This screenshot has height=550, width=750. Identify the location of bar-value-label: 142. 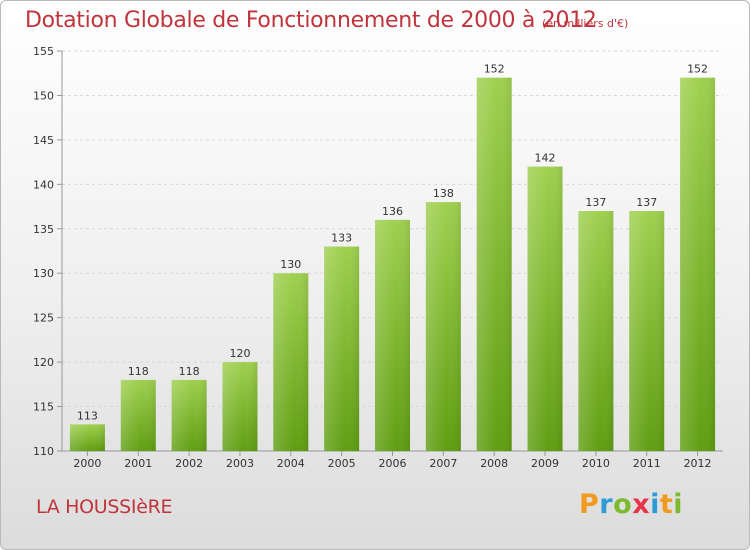
(545, 158).